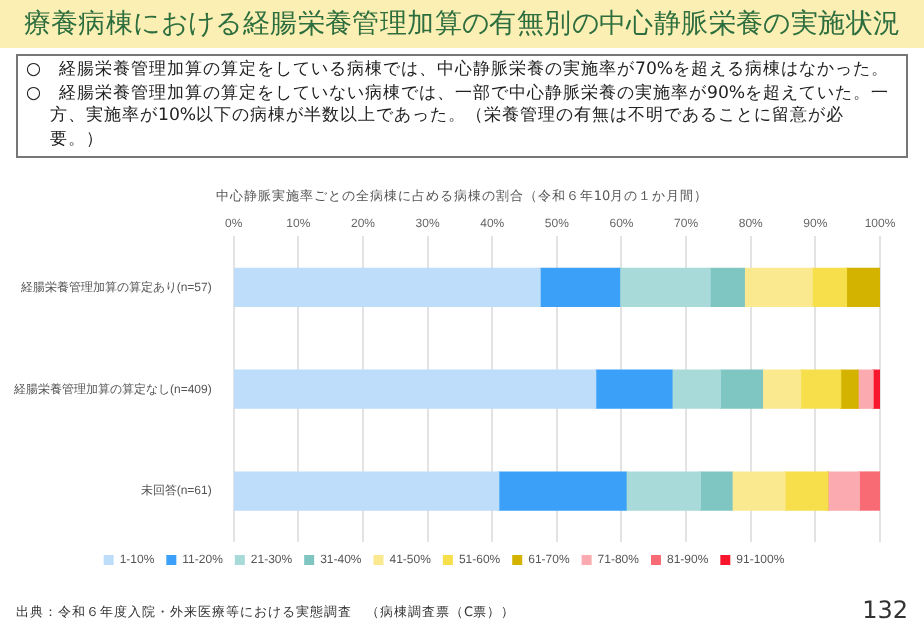 The width and height of the screenshot is (924, 640). I want to click on text: ○ 経腸栄養管理加算の算定をしている病棟では、中心静脈栄養の実施率が70%を超える病棟はなかった。, so click(459, 71).